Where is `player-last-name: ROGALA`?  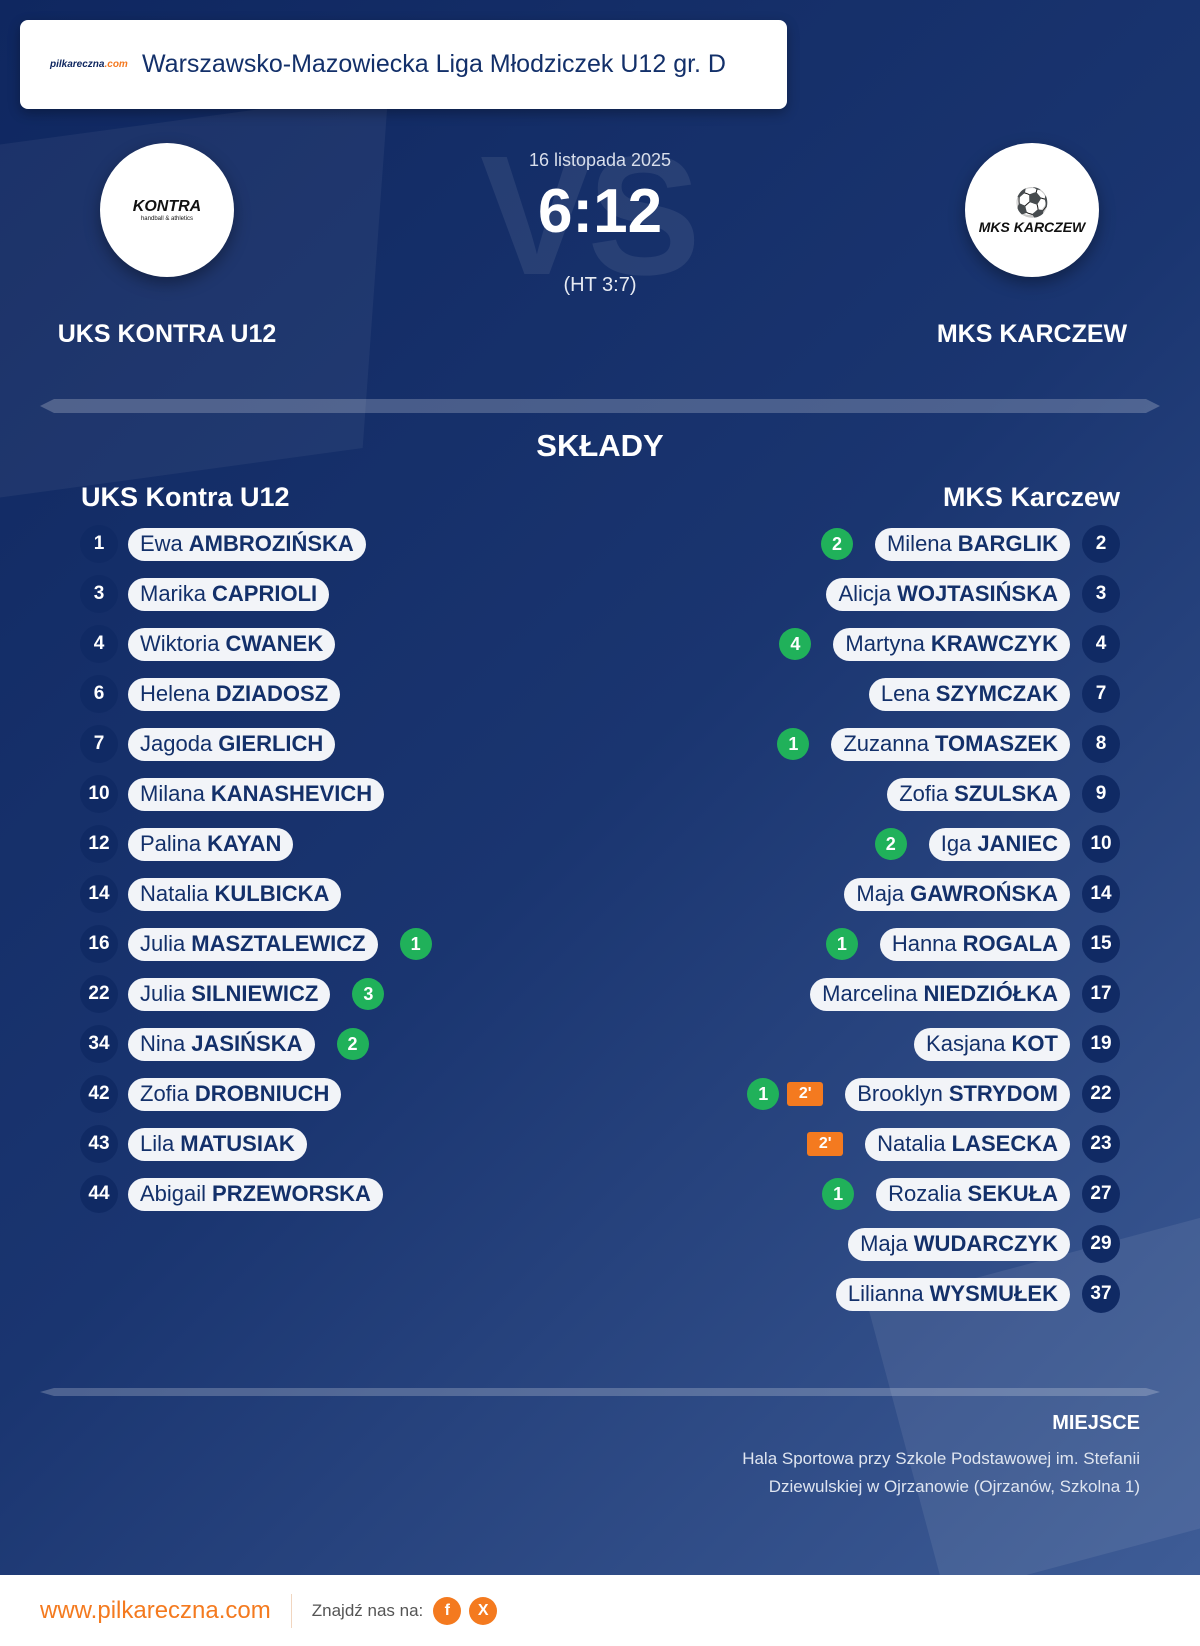
player-last-name: ROGALA is located at coordinates (1010, 943).